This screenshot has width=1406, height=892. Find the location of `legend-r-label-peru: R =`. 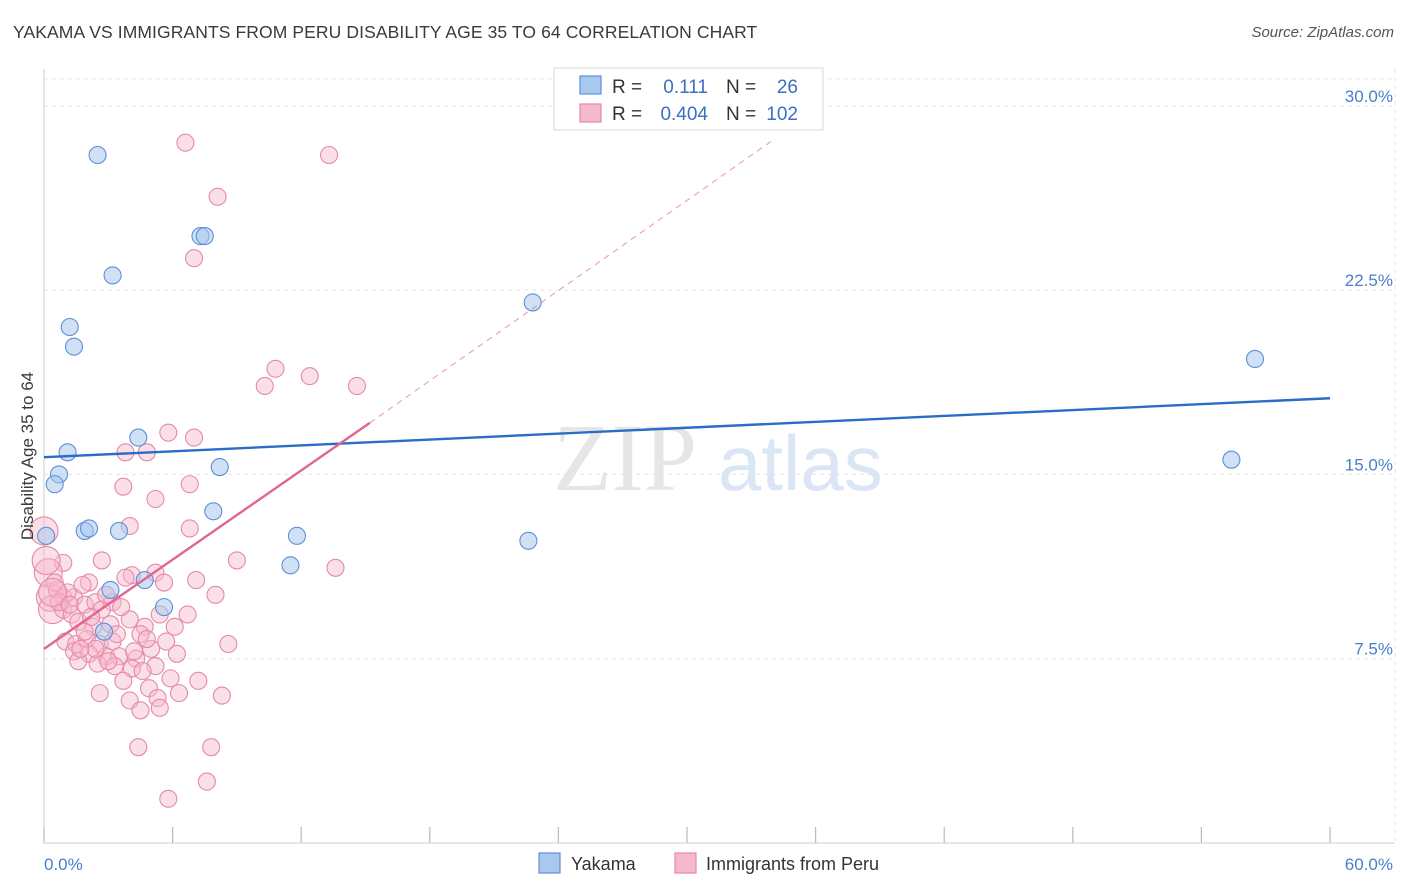

legend-r-label-peru: R = is located at coordinates (627, 114).